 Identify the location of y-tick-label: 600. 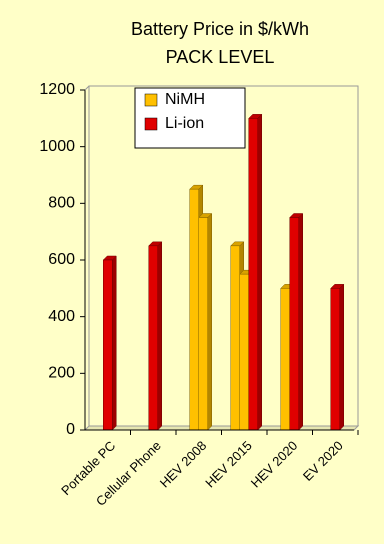
(61, 259).